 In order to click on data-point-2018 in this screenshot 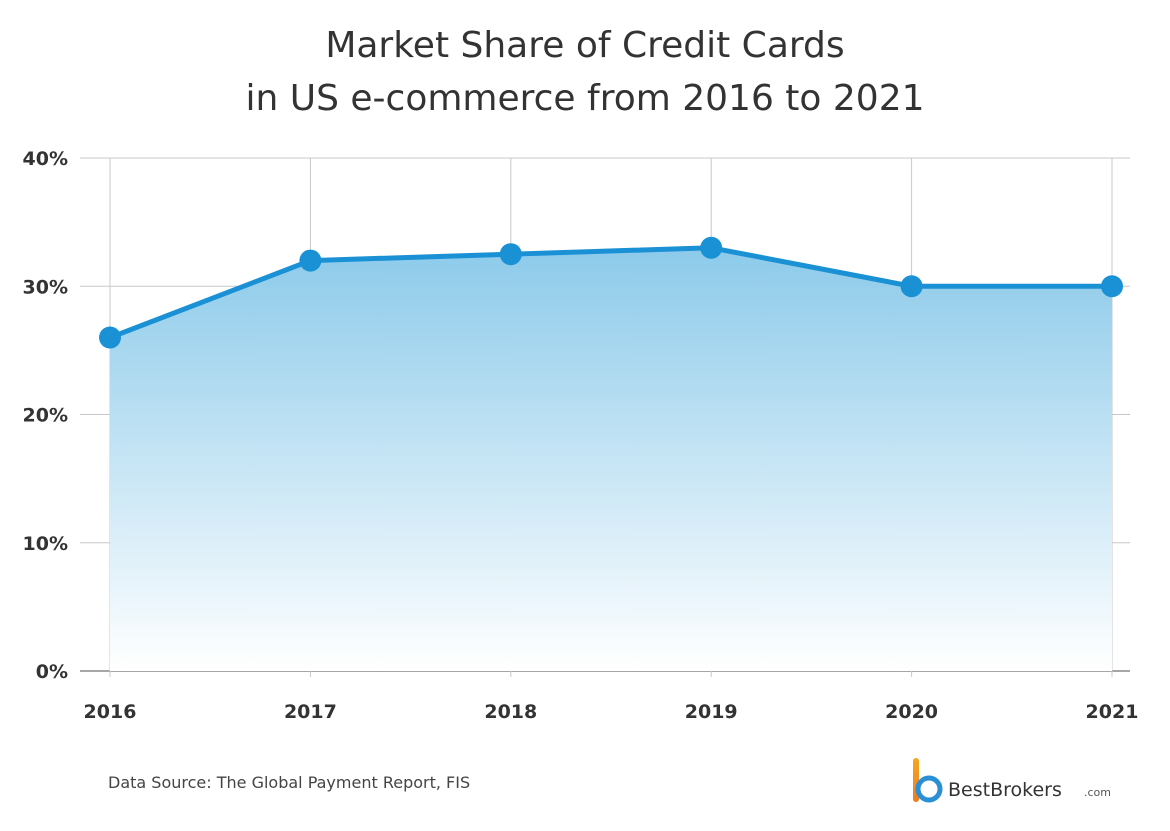, I will do `click(510, 254)`.